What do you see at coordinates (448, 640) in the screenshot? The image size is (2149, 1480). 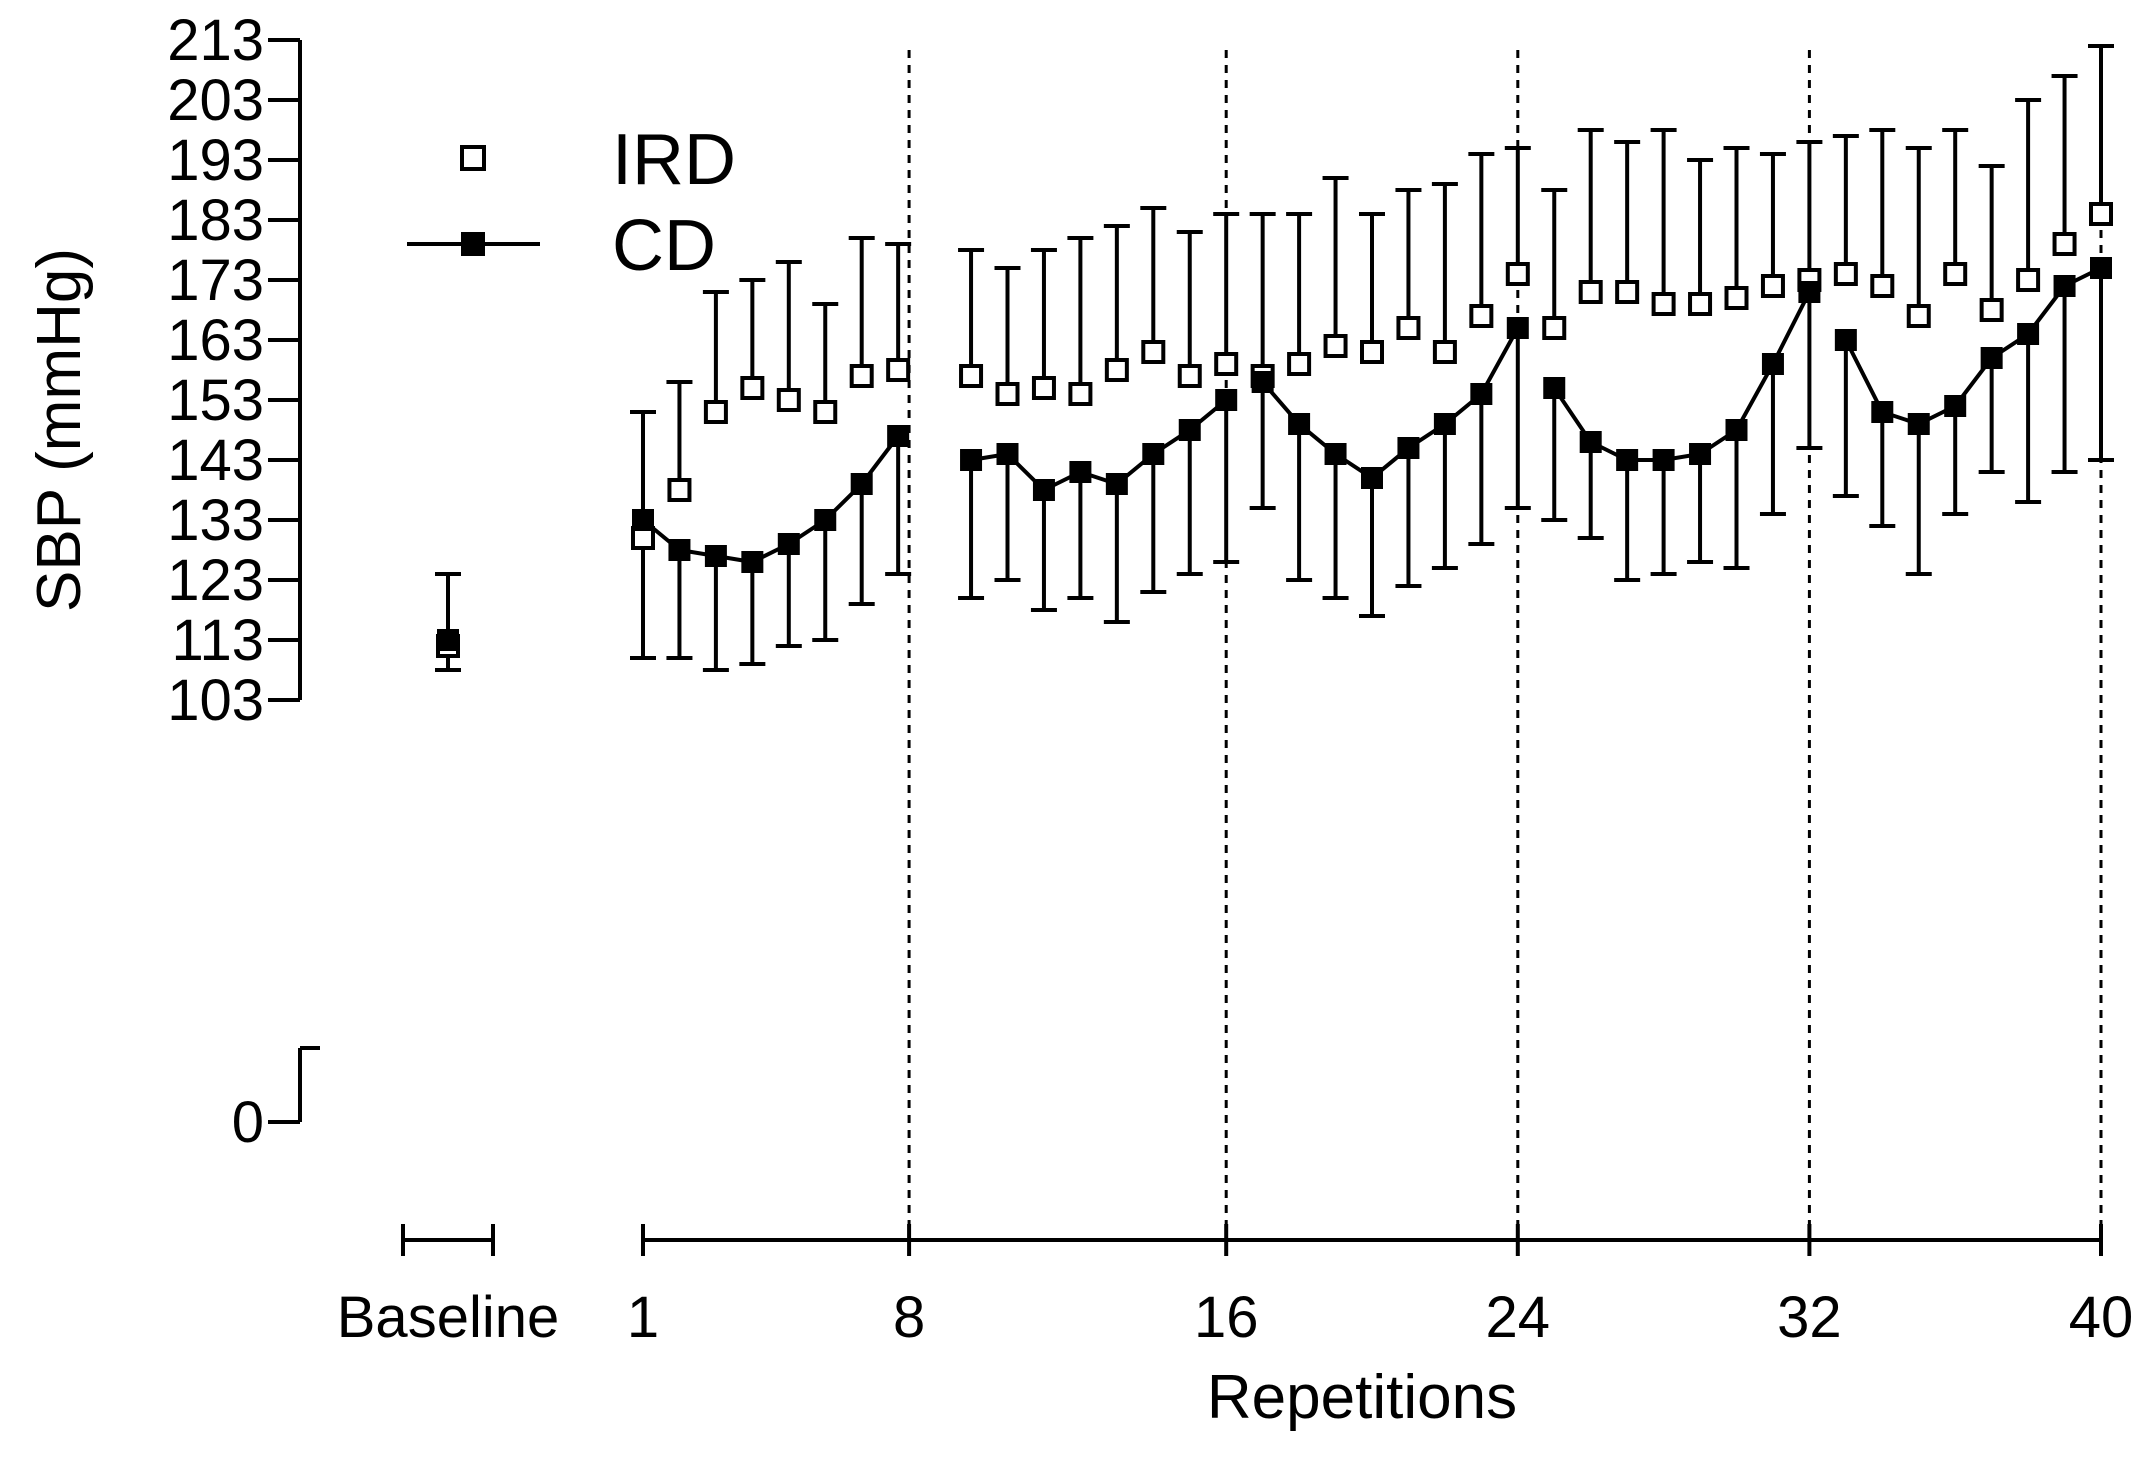 I see `baseline-cd-point` at bounding box center [448, 640].